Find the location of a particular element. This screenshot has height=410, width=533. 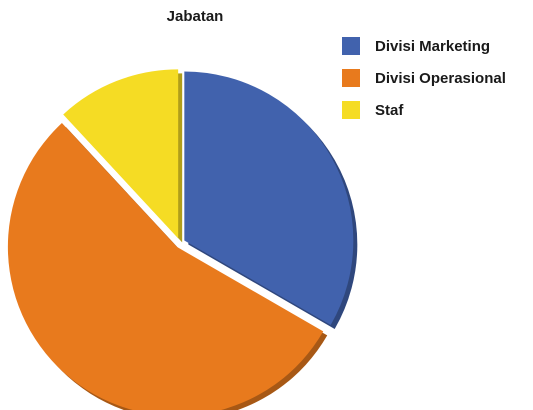

legend-label-divisi-marketing: Divisi Marketing is located at coordinates (433, 46).